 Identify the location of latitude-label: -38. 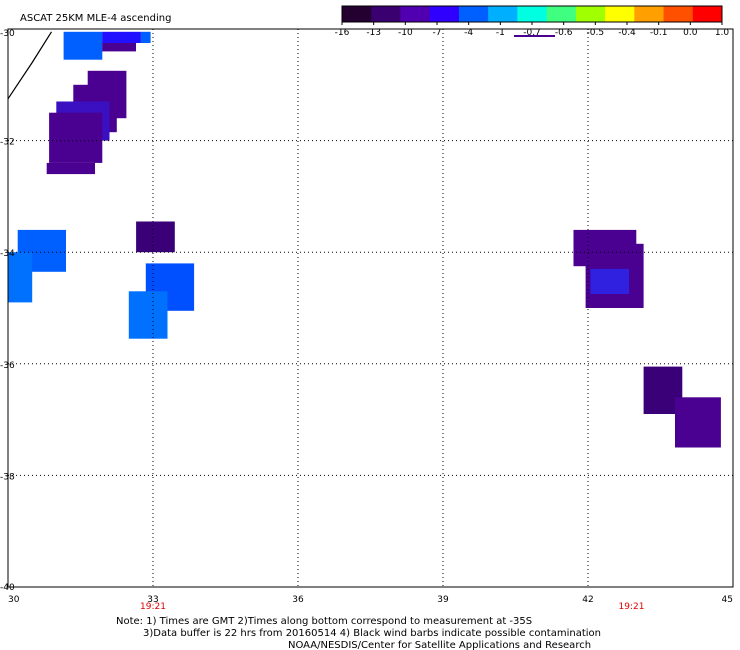
(7, 477).